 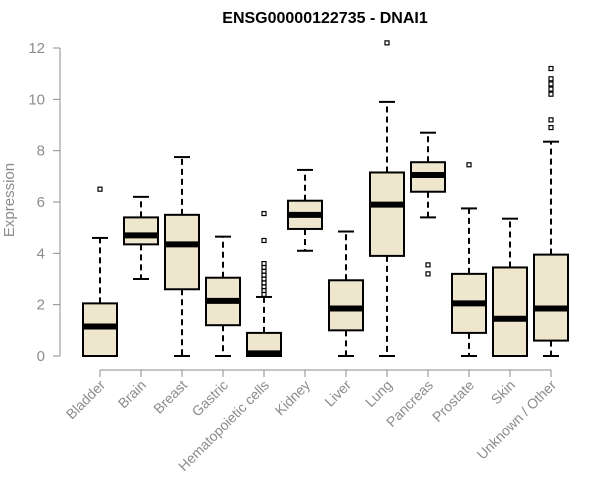 I want to click on box-hematopoietic-cells, so click(x=264, y=283).